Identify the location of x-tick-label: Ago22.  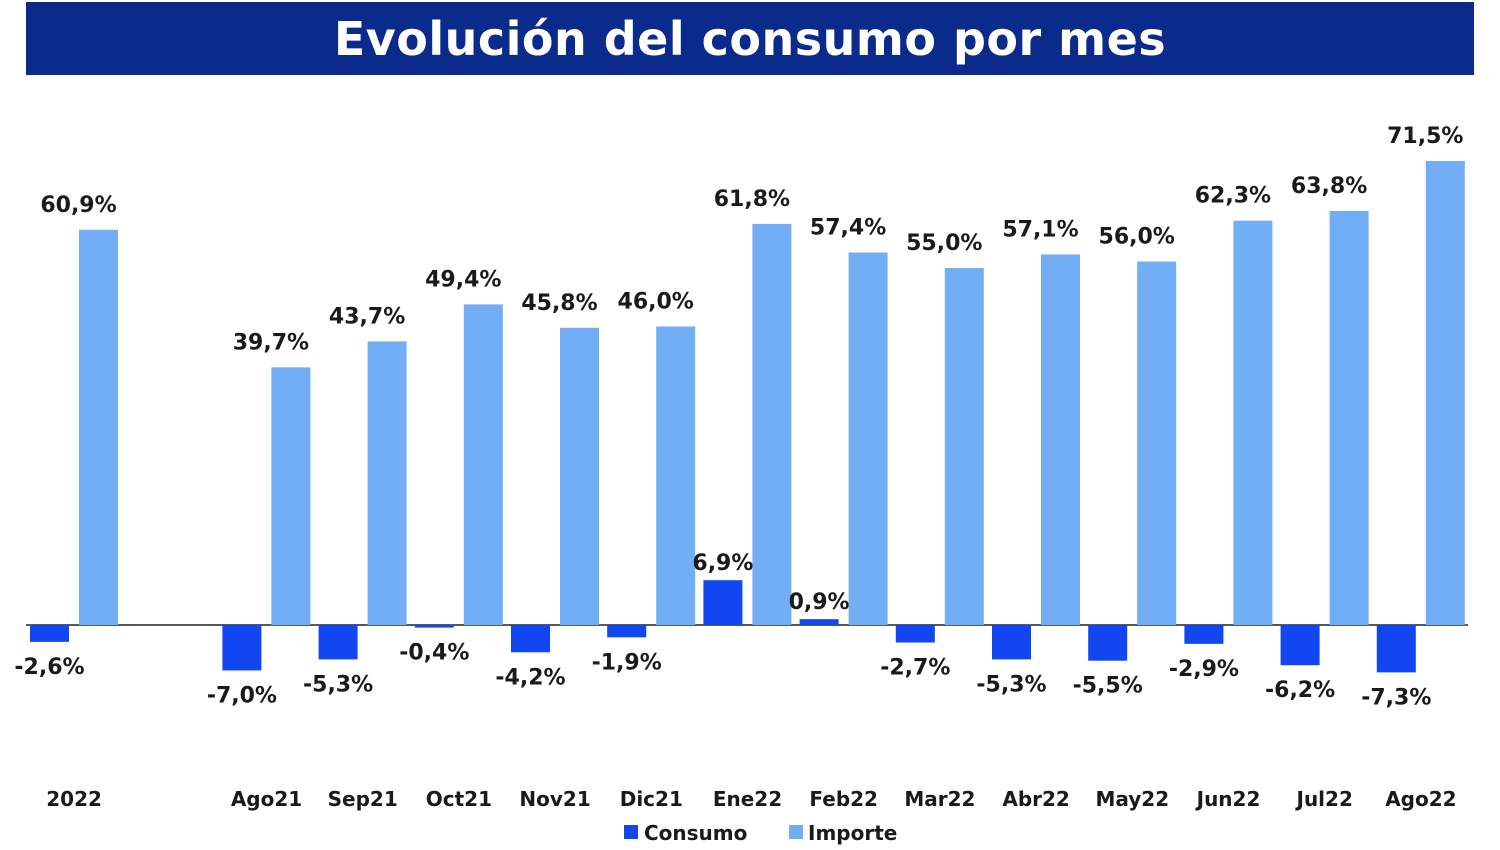
(1420, 799).